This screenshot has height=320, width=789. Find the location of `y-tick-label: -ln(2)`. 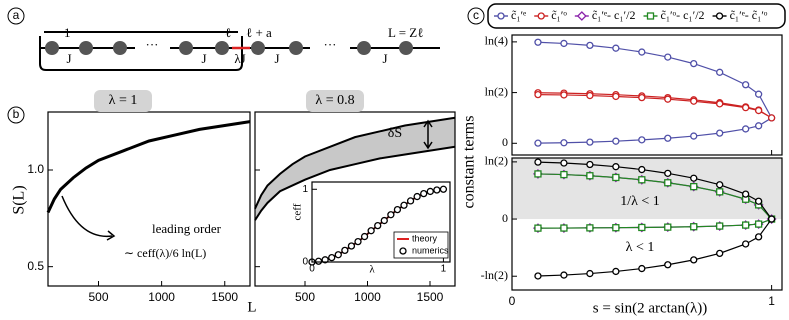

y-tick-label: -ln(2) is located at coordinates (494, 275).